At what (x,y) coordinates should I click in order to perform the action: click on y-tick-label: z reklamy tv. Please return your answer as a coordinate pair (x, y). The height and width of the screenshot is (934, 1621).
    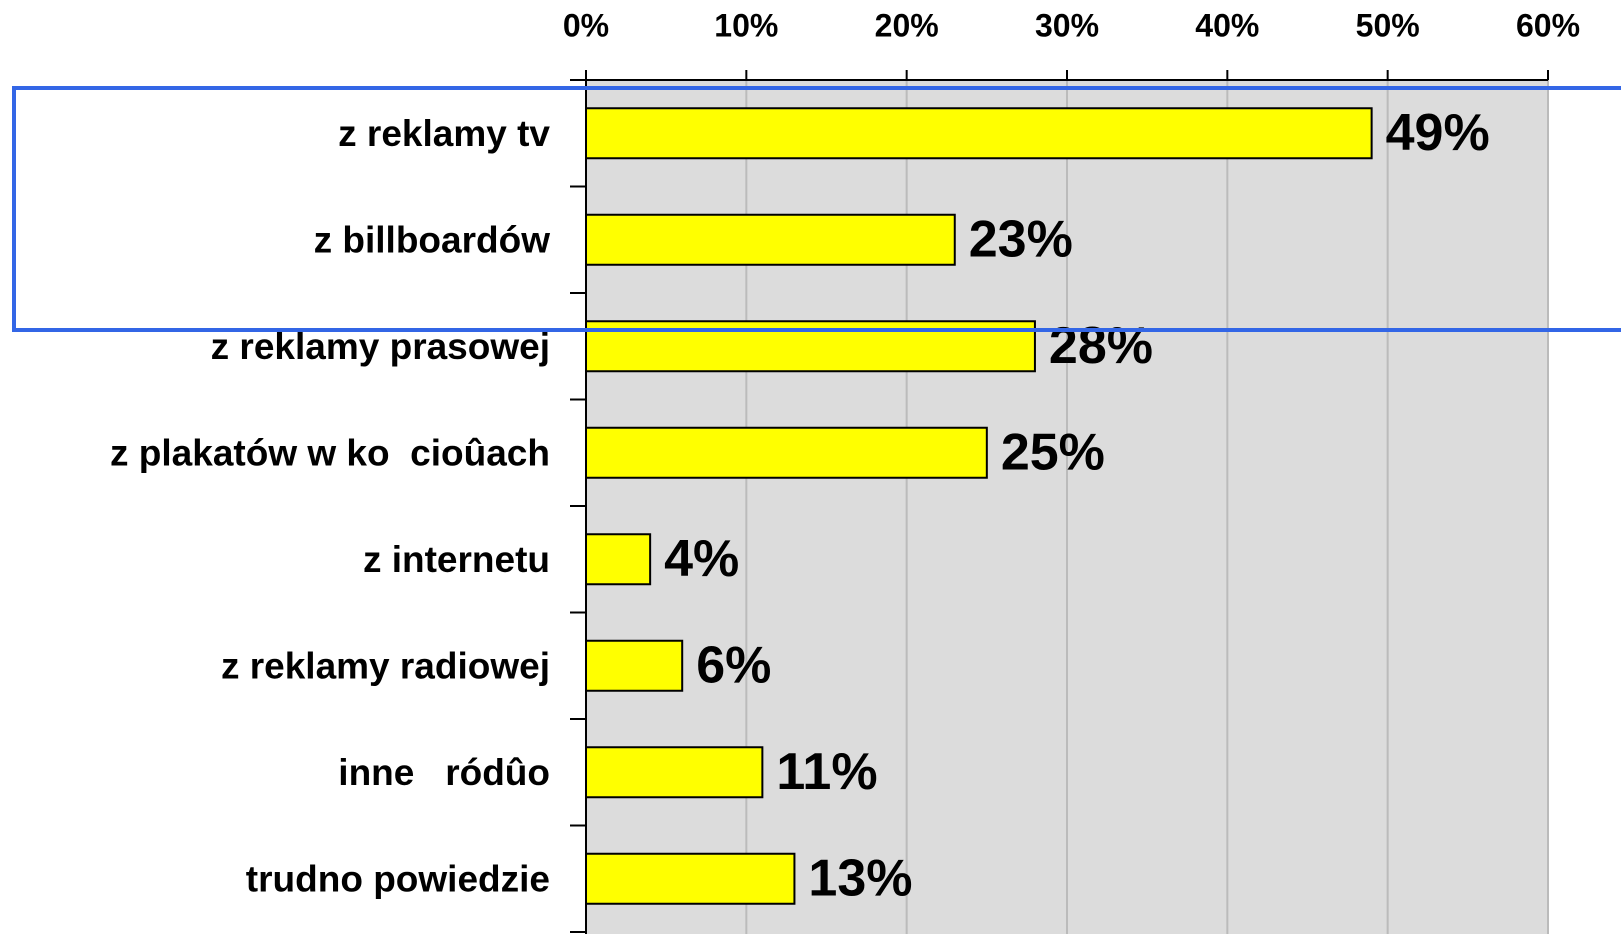
    Looking at the image, I should click on (444, 133).